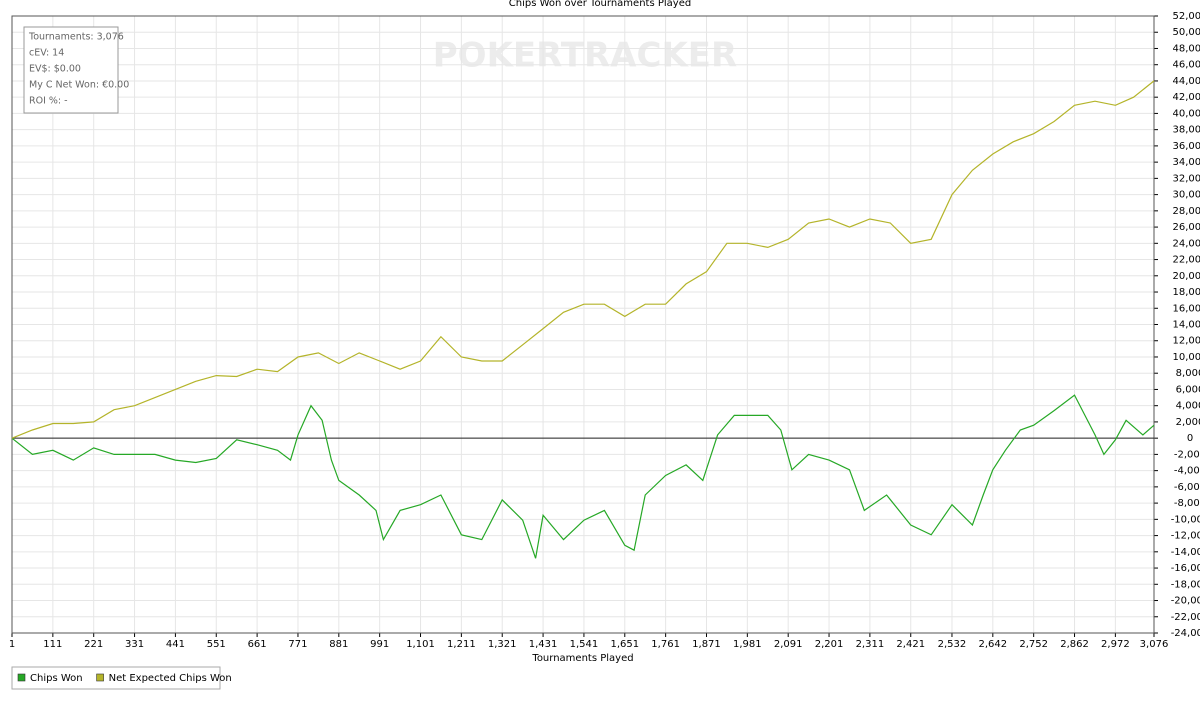  What do you see at coordinates (1186, 146) in the screenshot?
I see `y-tick-label: 36,000` at bounding box center [1186, 146].